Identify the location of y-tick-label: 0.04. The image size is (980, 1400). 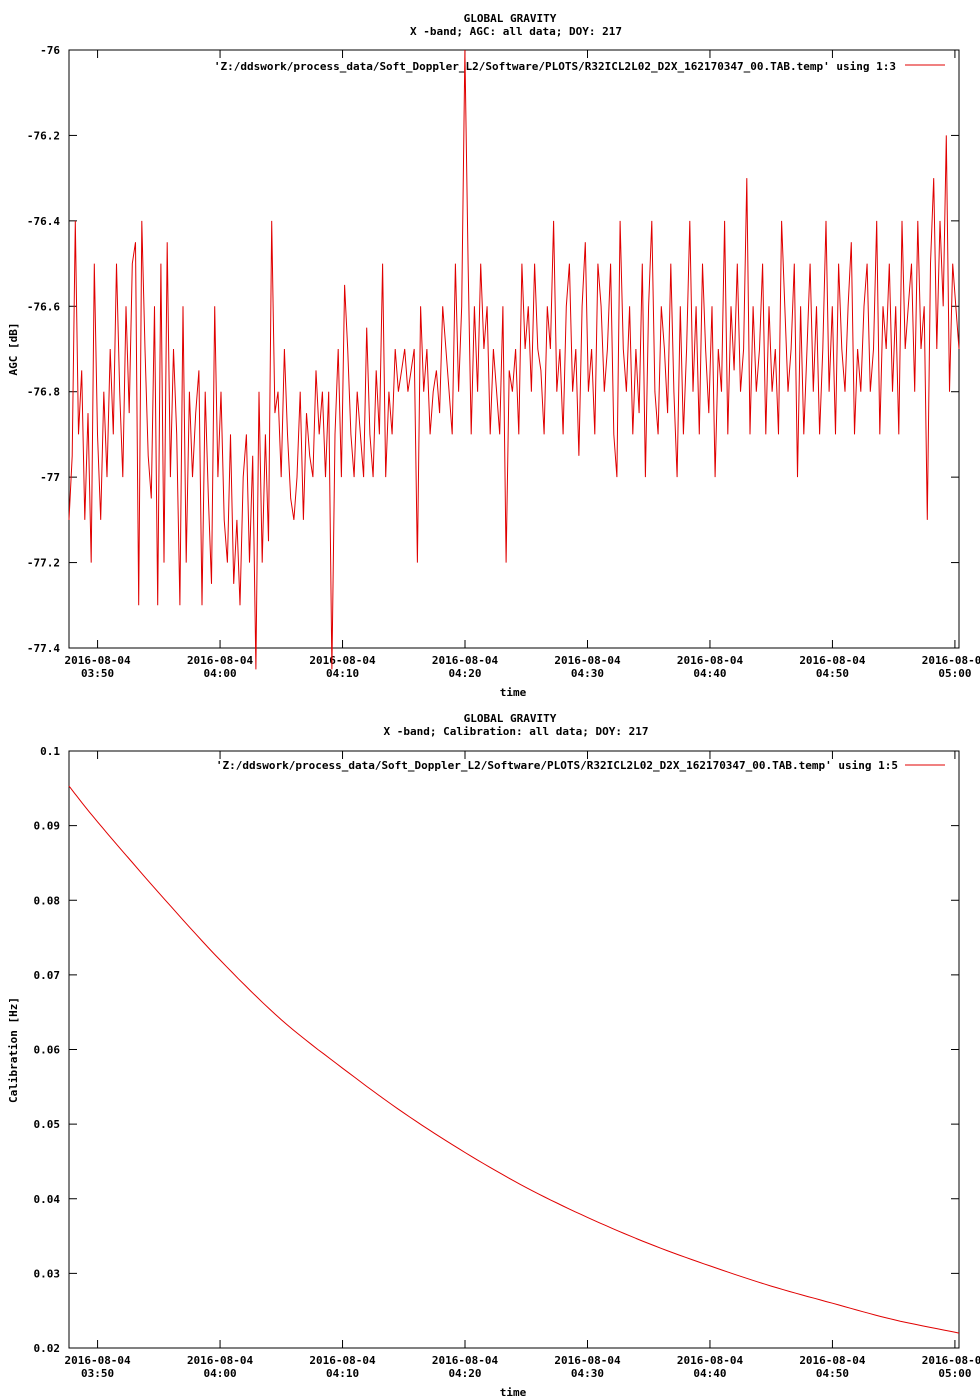
(47, 1199).